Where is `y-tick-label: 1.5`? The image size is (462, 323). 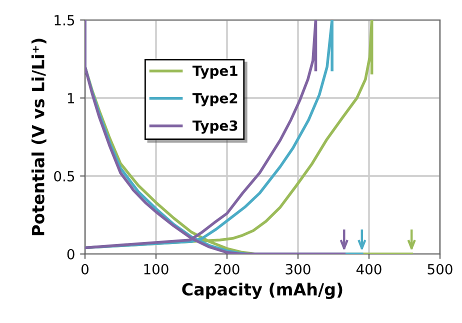
y-tick-label: 1.5 is located at coordinates (64, 20).